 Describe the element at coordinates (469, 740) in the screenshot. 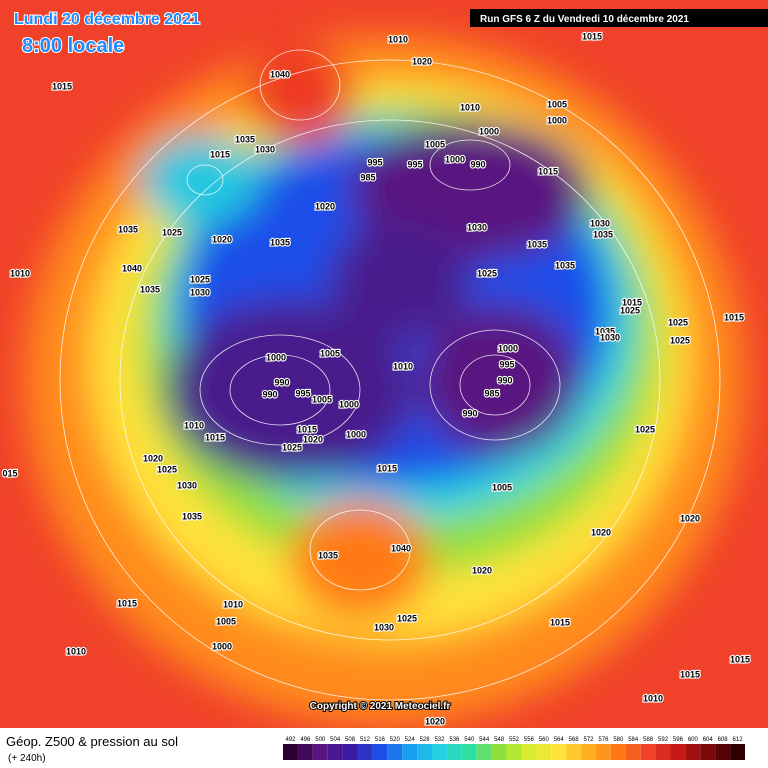

I see `scale-label: 540` at that location.